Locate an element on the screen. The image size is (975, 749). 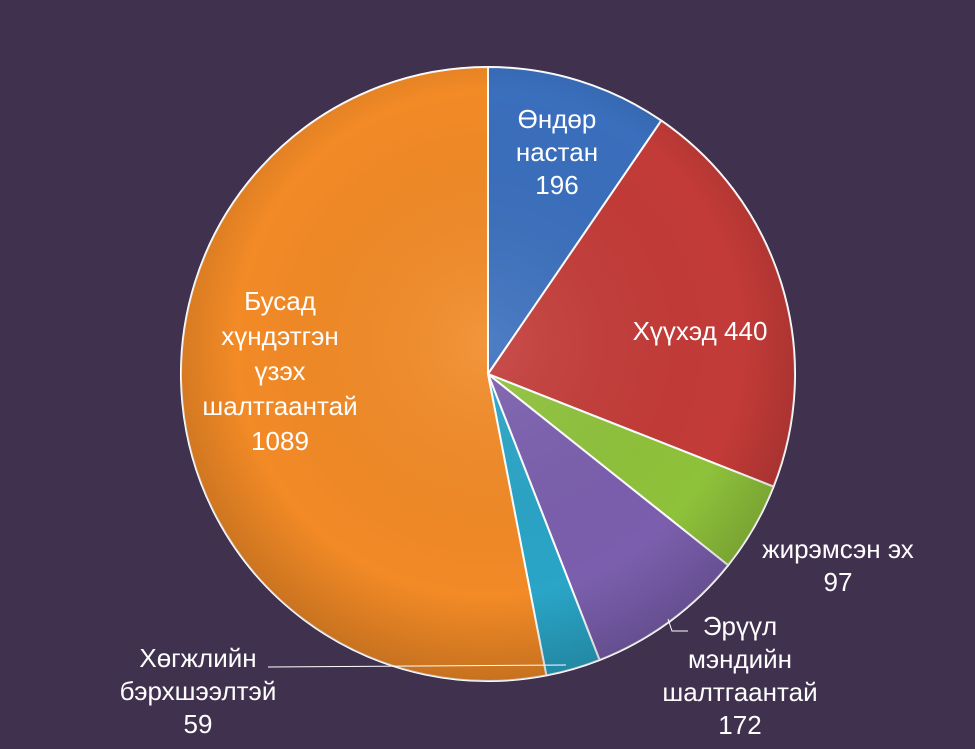
slice-label-line: 196 is located at coordinates (556, 185).